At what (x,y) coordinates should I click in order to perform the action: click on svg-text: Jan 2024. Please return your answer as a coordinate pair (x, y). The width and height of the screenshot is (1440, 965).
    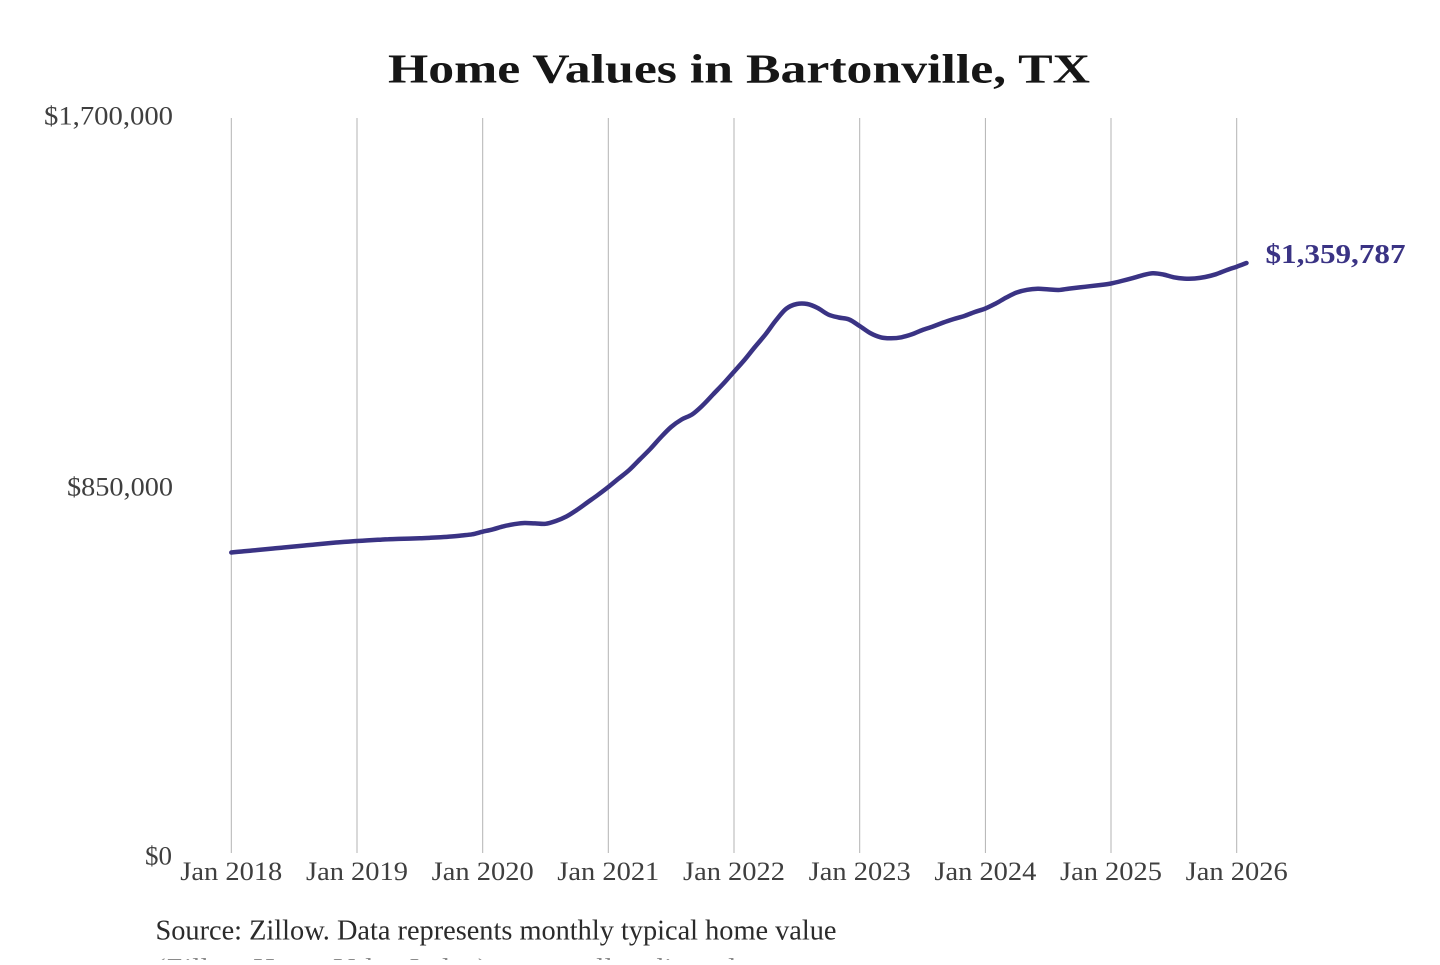
    Looking at the image, I should click on (985, 871).